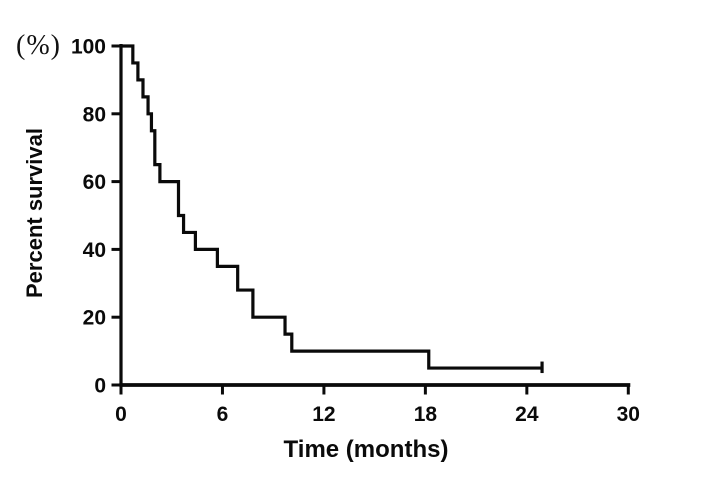 The image size is (706, 489). What do you see at coordinates (366, 449) in the screenshot?
I see `x-axis-title: Time (months)` at bounding box center [366, 449].